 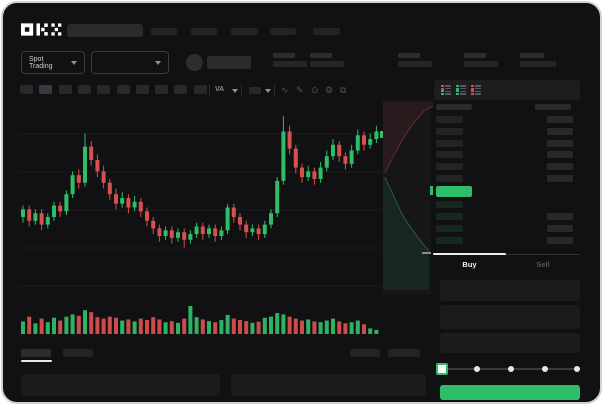 I want to click on search-input, so click(x=105, y=30).